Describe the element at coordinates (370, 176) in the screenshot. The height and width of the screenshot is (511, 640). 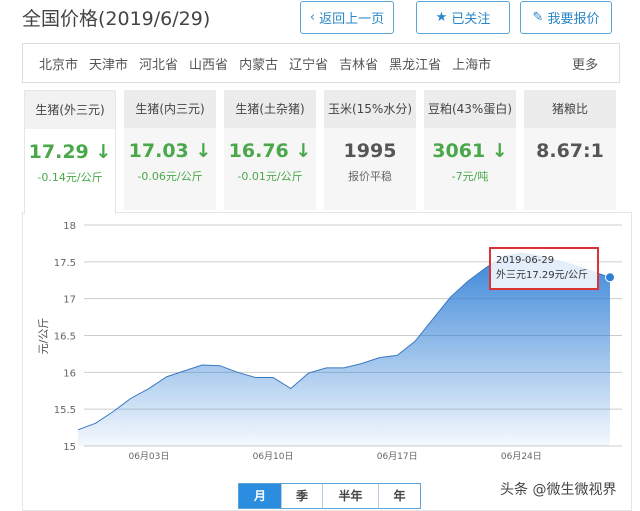
I see `card-change: 报价平稳` at that location.